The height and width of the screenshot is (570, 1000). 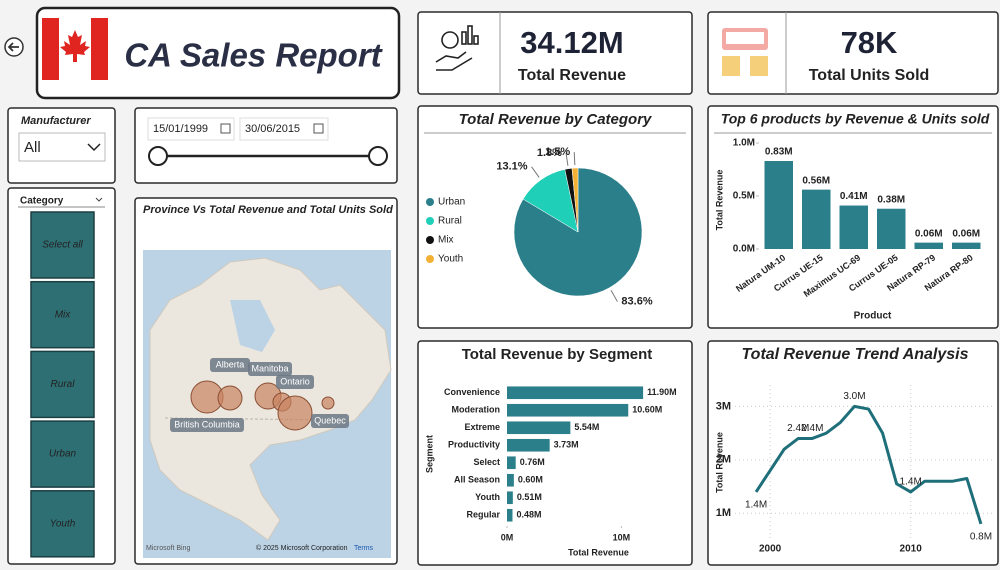 I want to click on slicer-label: Category, so click(x=42, y=201).